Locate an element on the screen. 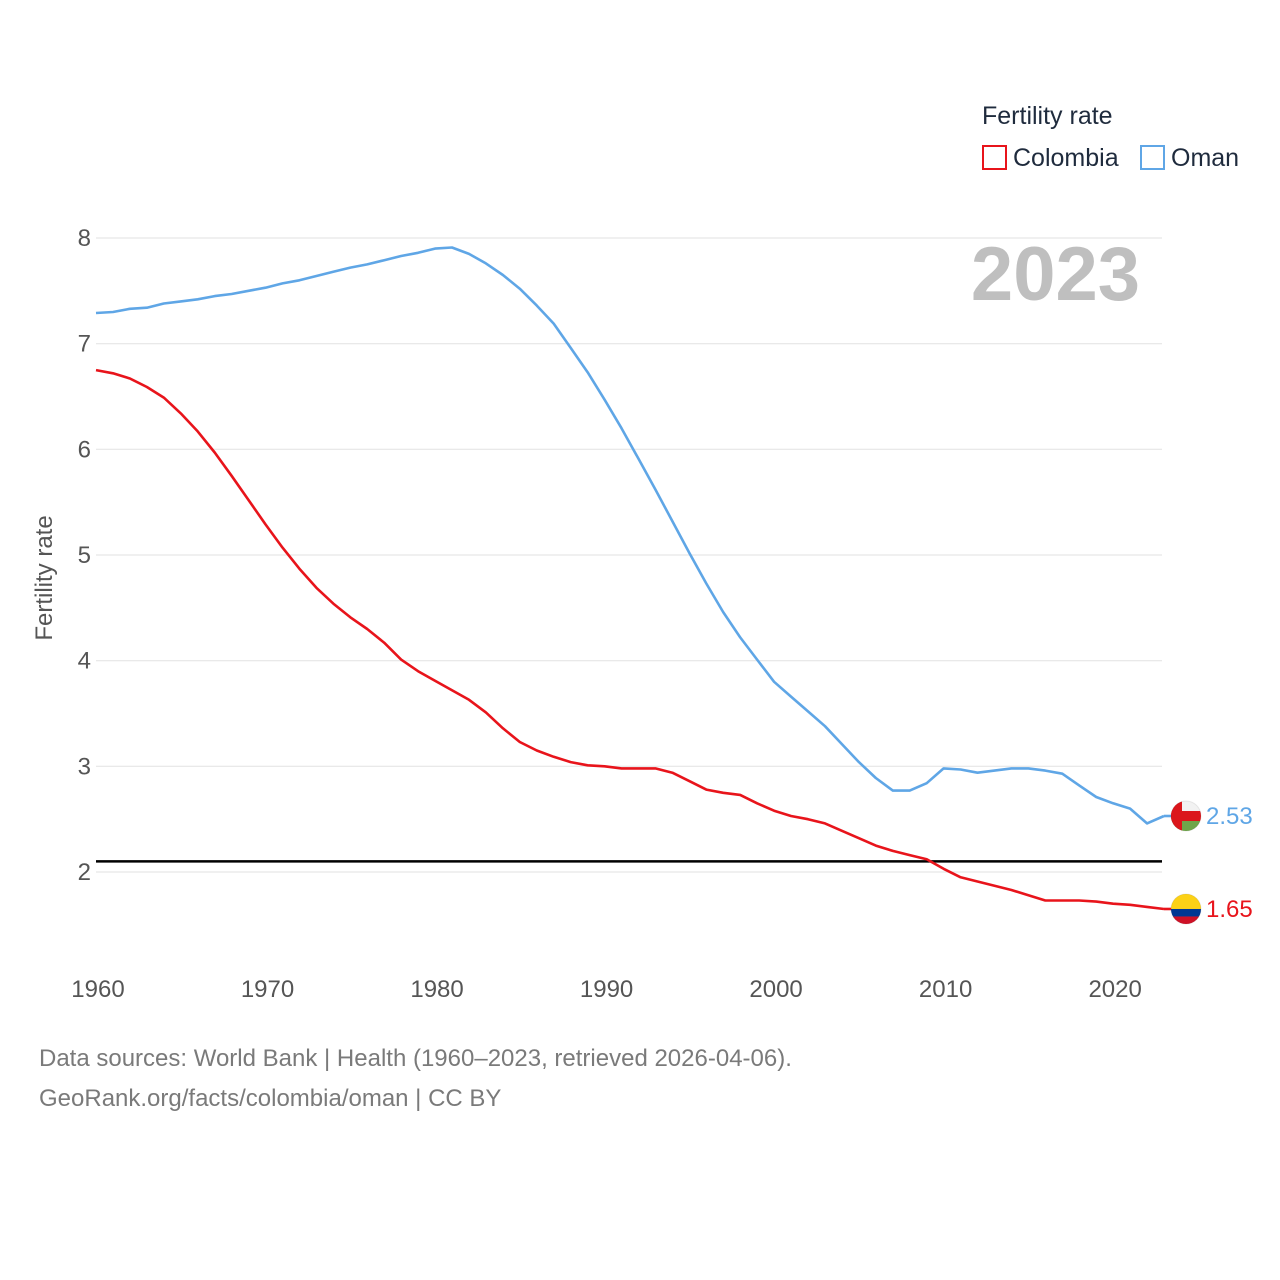  x-tick-1960: 1960 is located at coordinates (97, 989).